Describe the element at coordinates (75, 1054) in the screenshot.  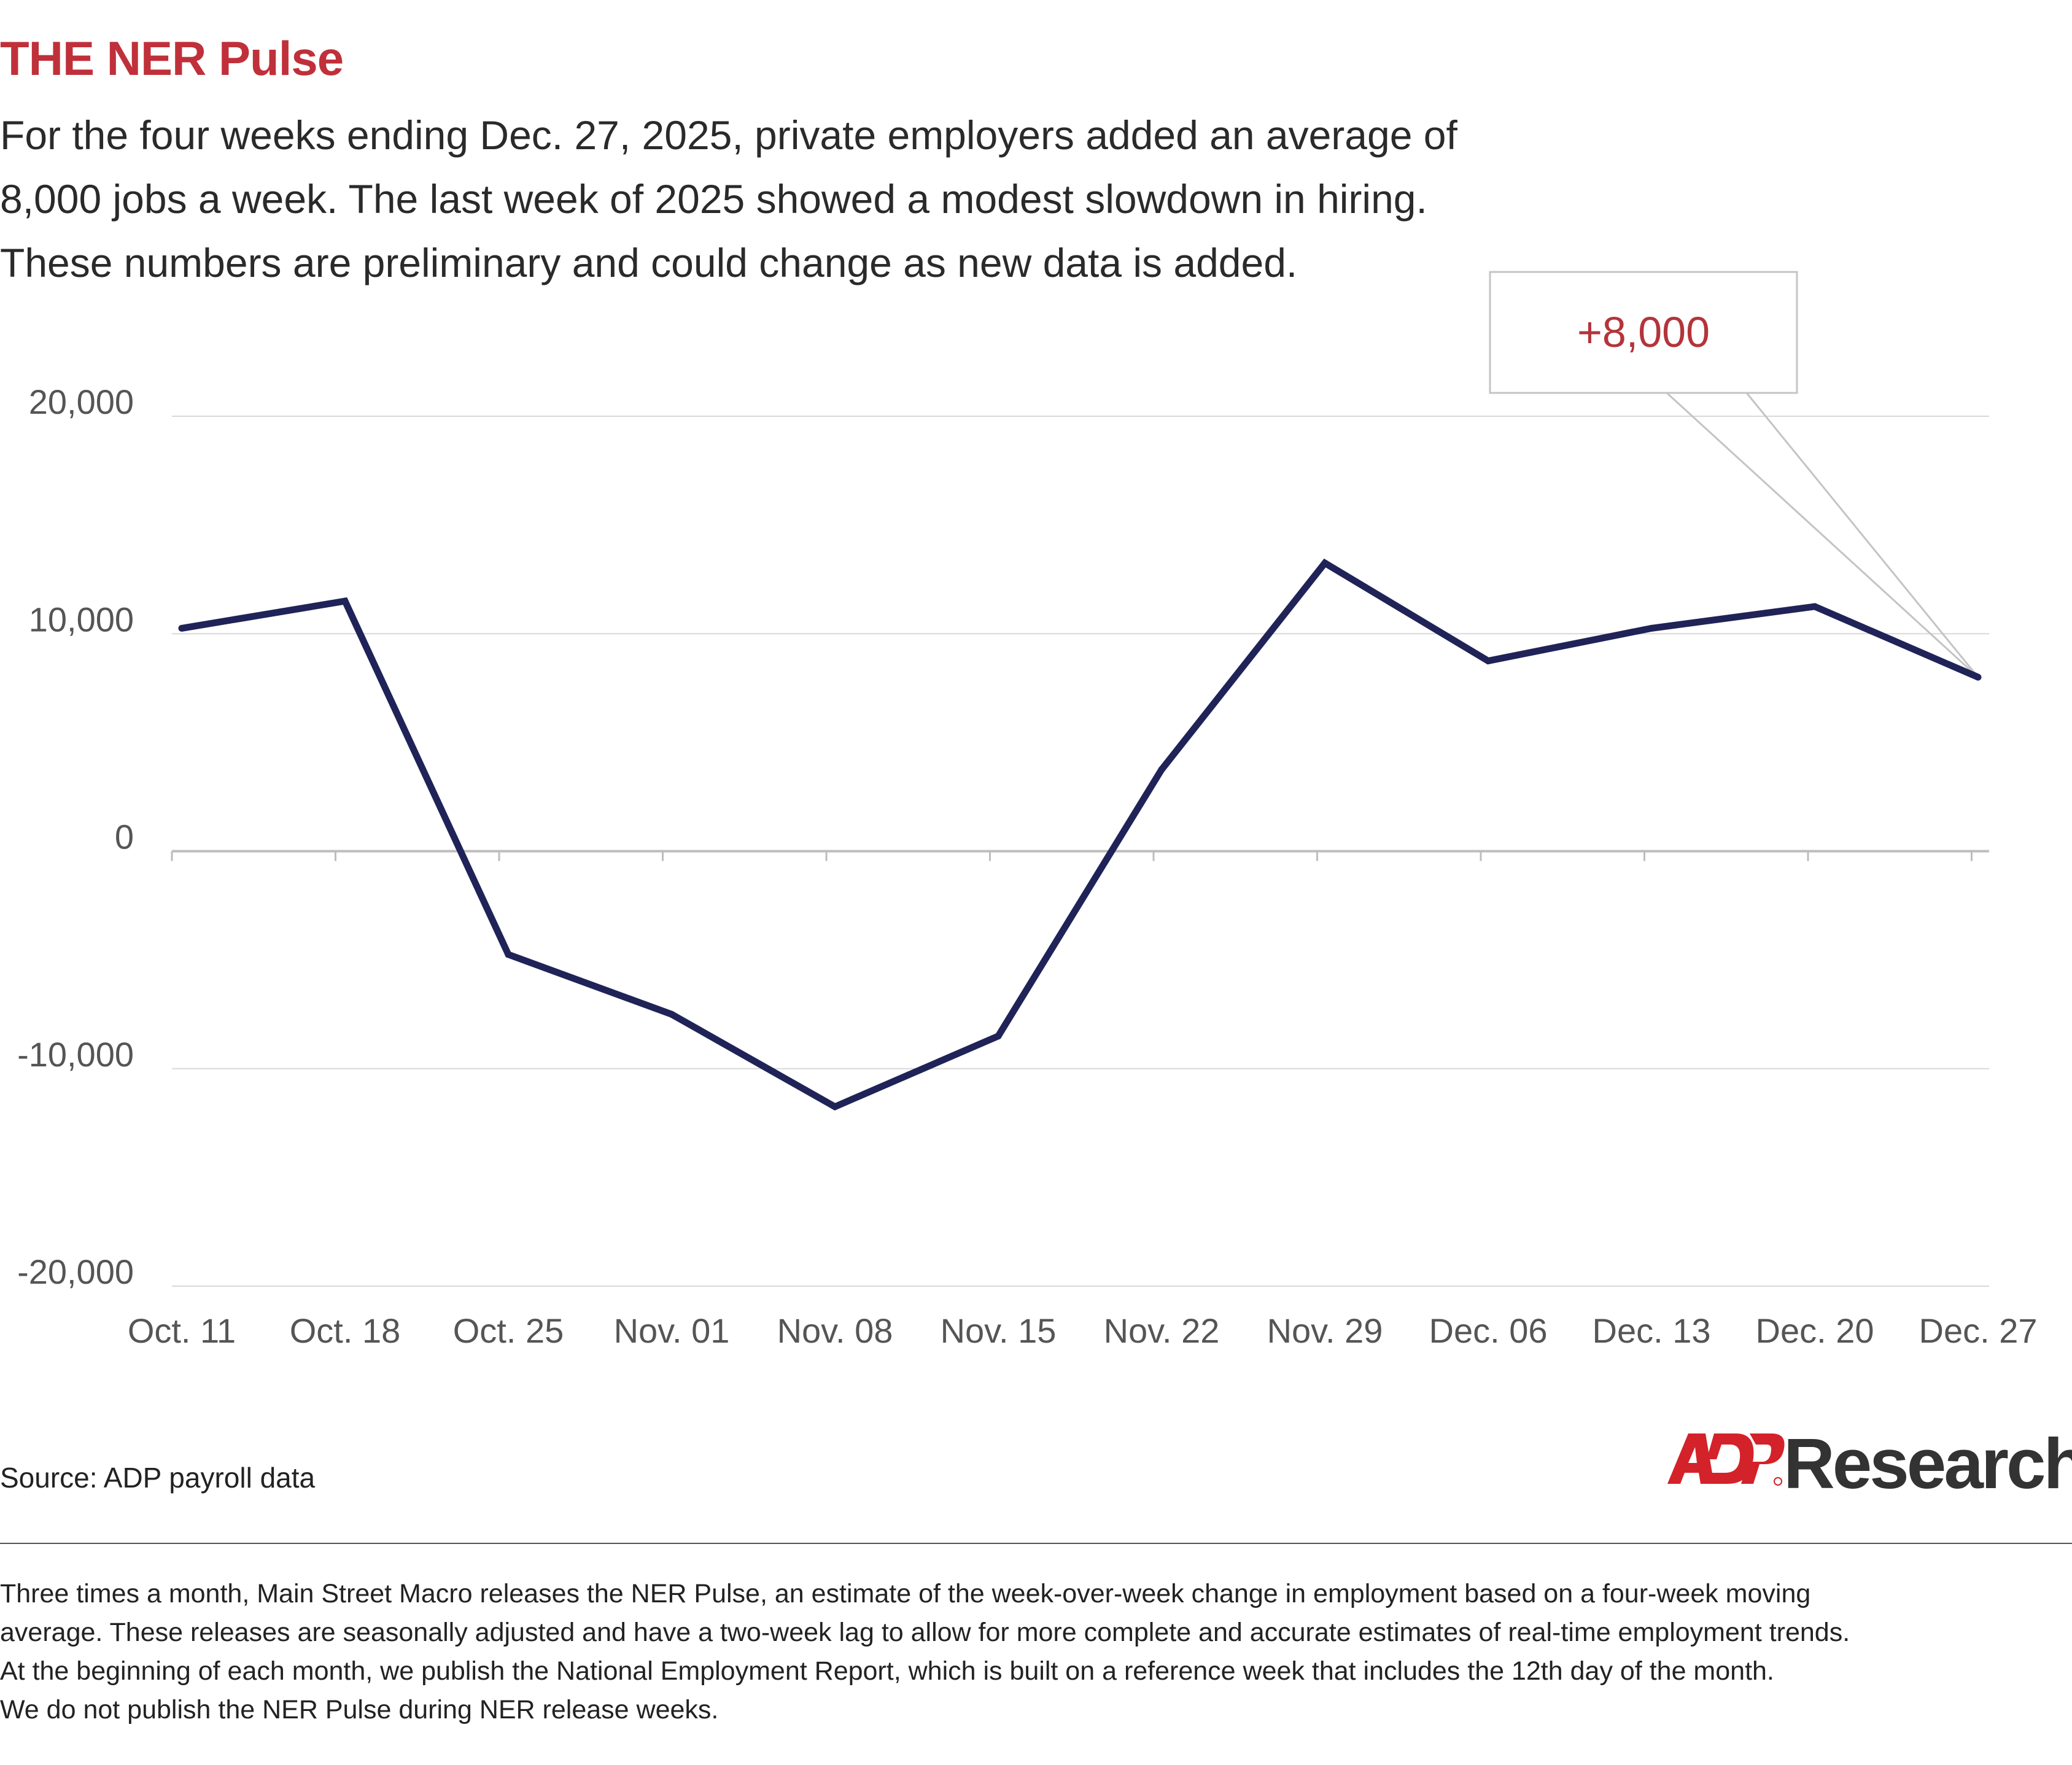
I see `y-tick-label: -10,000` at that location.